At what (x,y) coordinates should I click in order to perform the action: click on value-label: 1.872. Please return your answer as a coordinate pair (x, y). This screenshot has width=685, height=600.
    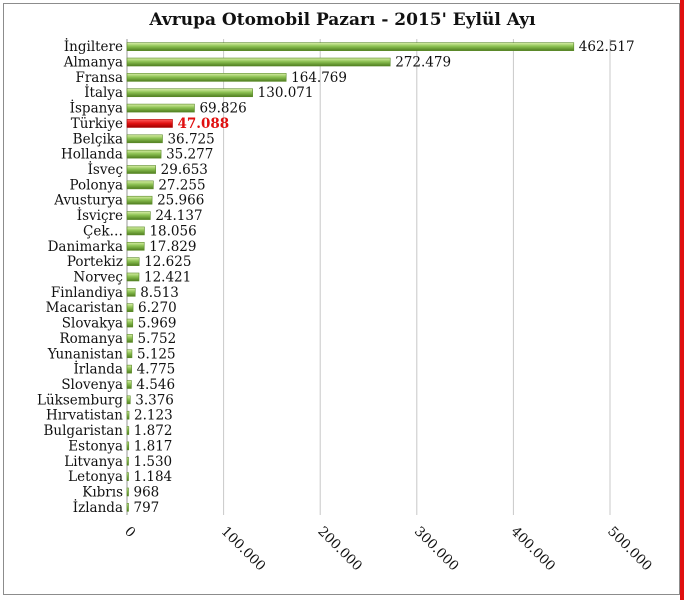
    Looking at the image, I should click on (153, 431).